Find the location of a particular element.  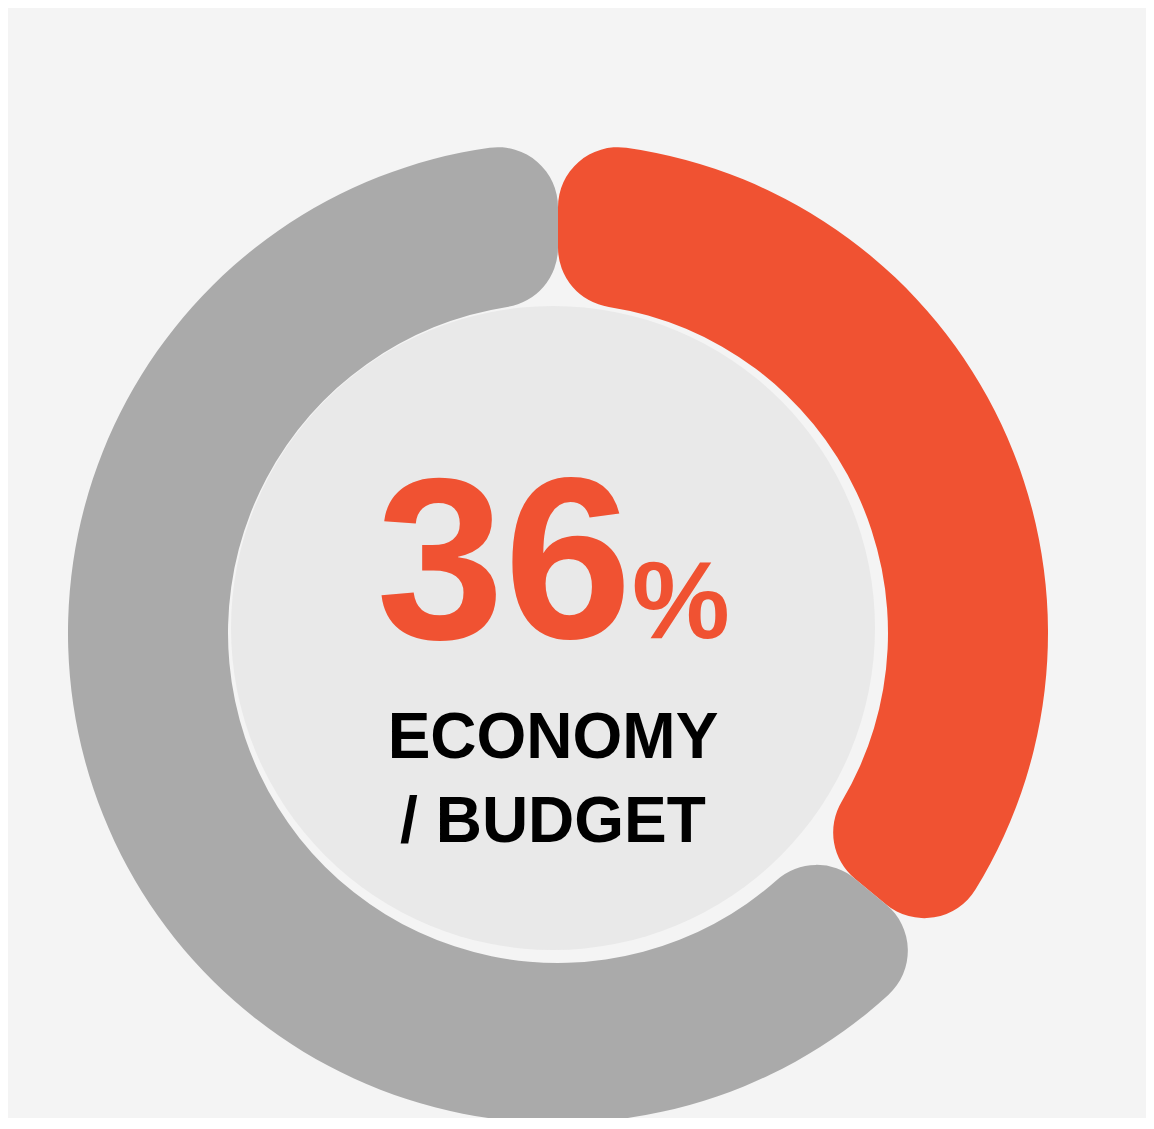

text: ECONOMY / BUDGET is located at coordinates (553, 778).